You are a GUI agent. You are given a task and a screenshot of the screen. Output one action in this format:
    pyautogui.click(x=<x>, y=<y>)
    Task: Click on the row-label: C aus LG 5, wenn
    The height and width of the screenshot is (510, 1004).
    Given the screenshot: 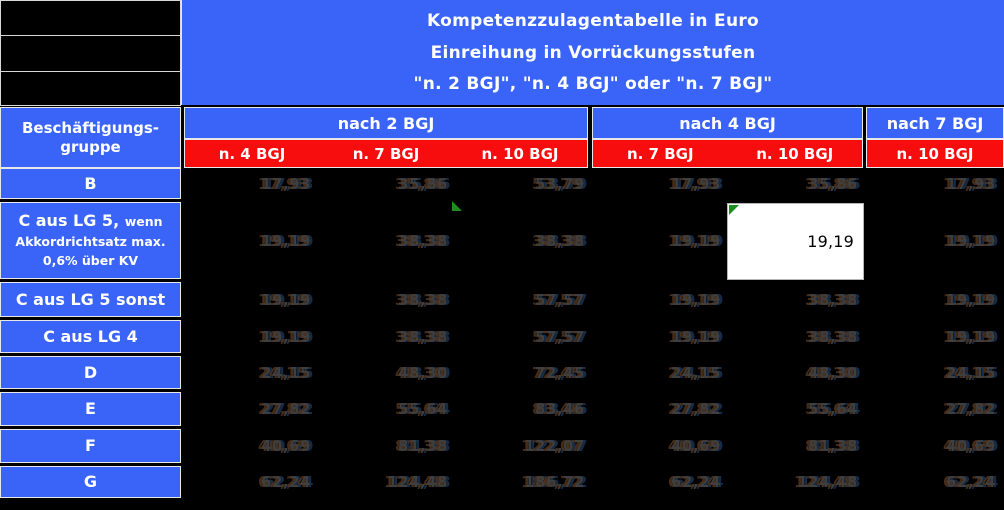 What is the action you would take?
    pyautogui.click(x=90, y=220)
    